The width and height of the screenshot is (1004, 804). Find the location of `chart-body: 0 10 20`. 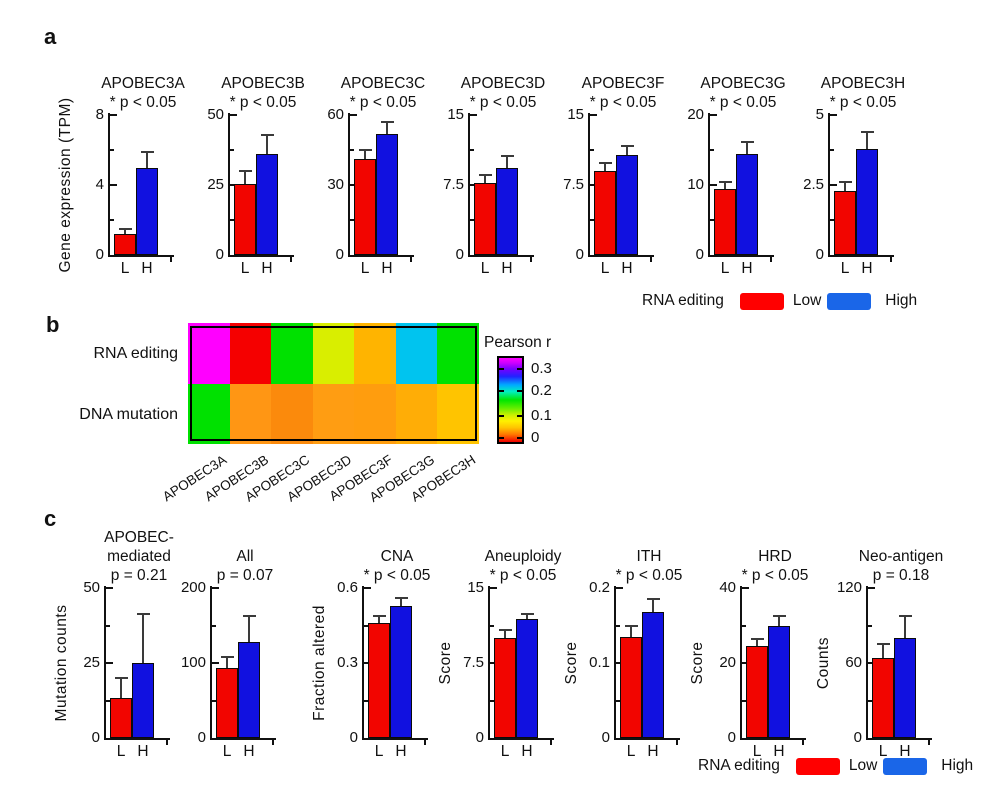

chart-body: 0 10 20 is located at coordinates (725, 185).